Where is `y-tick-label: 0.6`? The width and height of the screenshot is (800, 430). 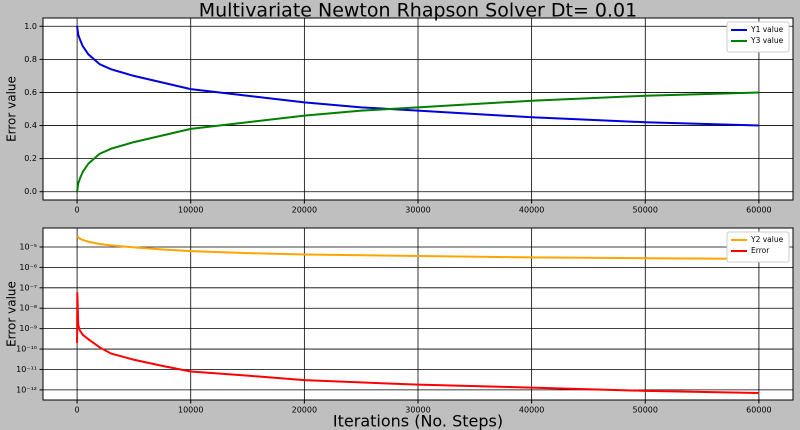 y-tick-label: 0.6 is located at coordinates (30, 92).